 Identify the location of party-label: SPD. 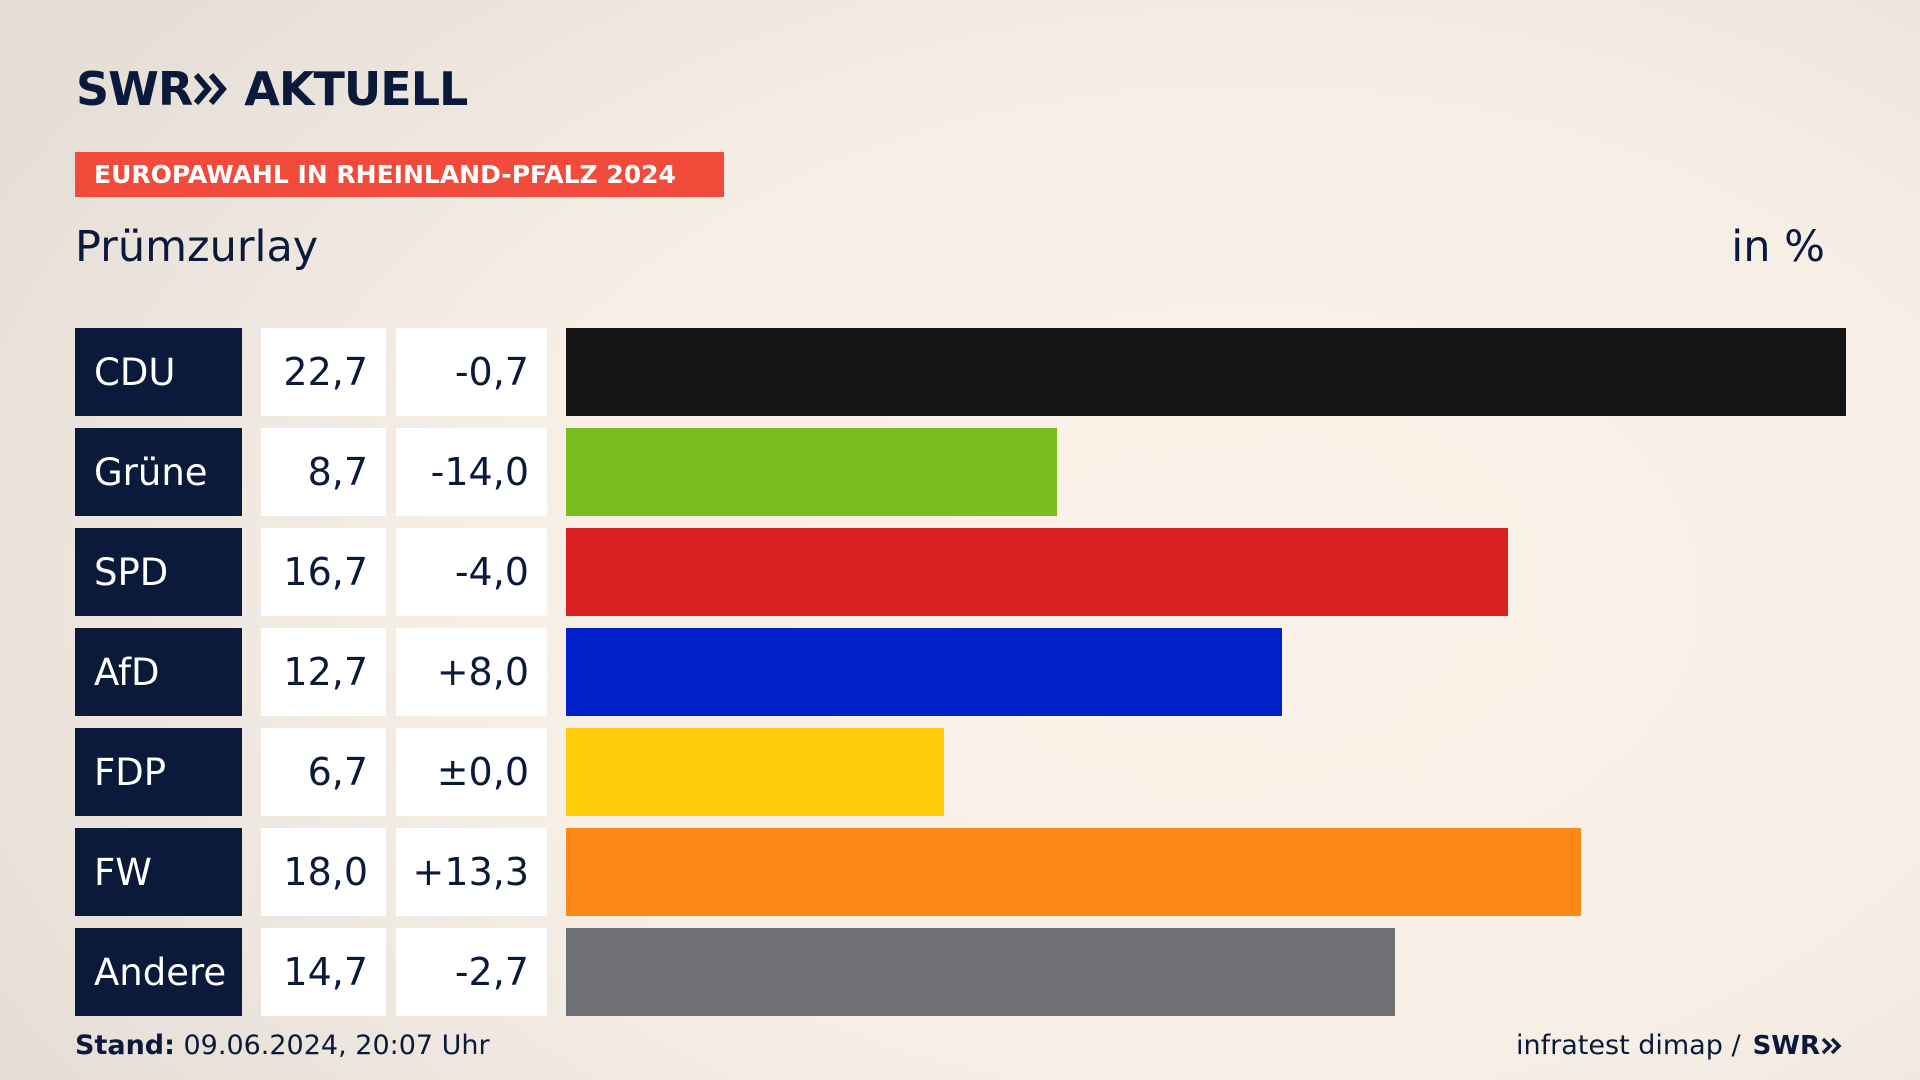
(158, 572).